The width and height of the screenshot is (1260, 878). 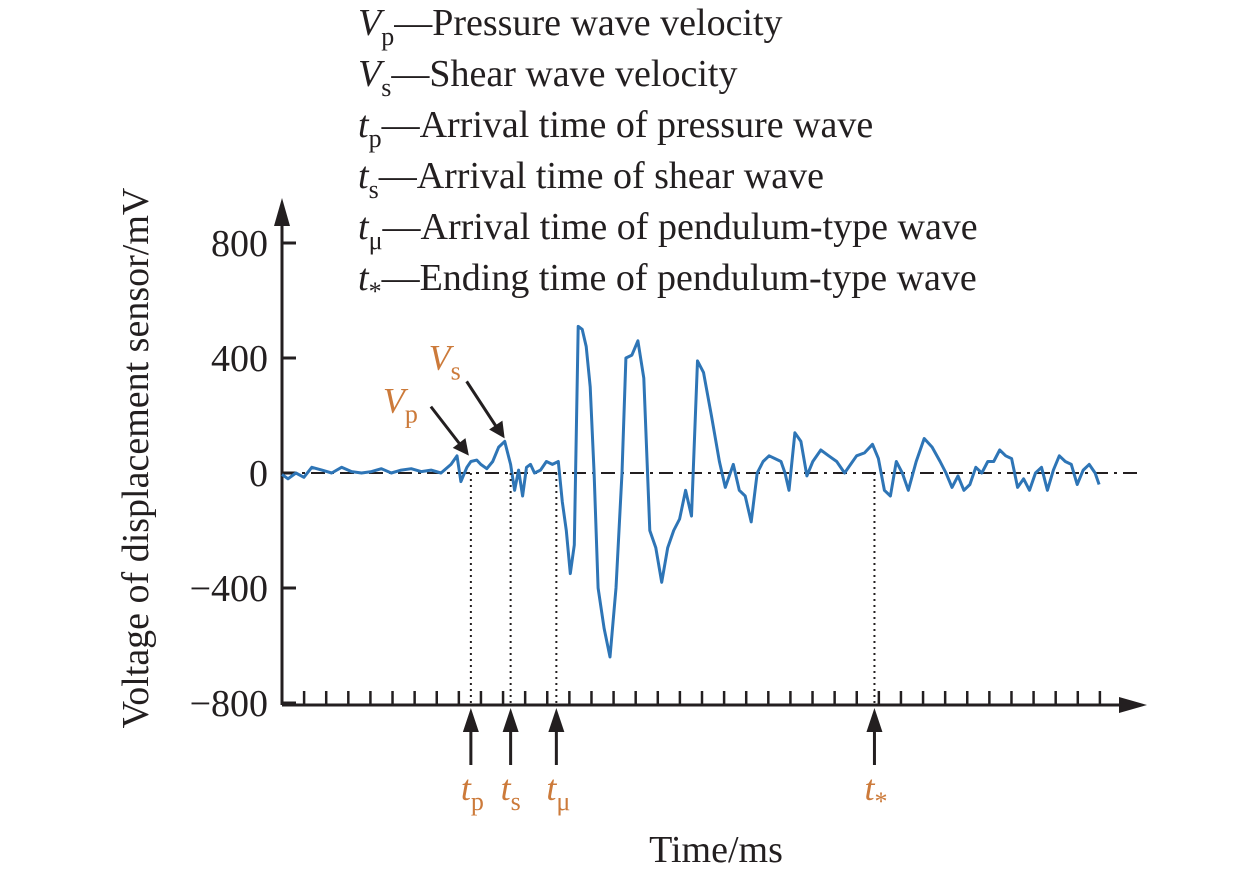 What do you see at coordinates (400, 405) in the screenshot?
I see `callout-label: Vp` at bounding box center [400, 405].